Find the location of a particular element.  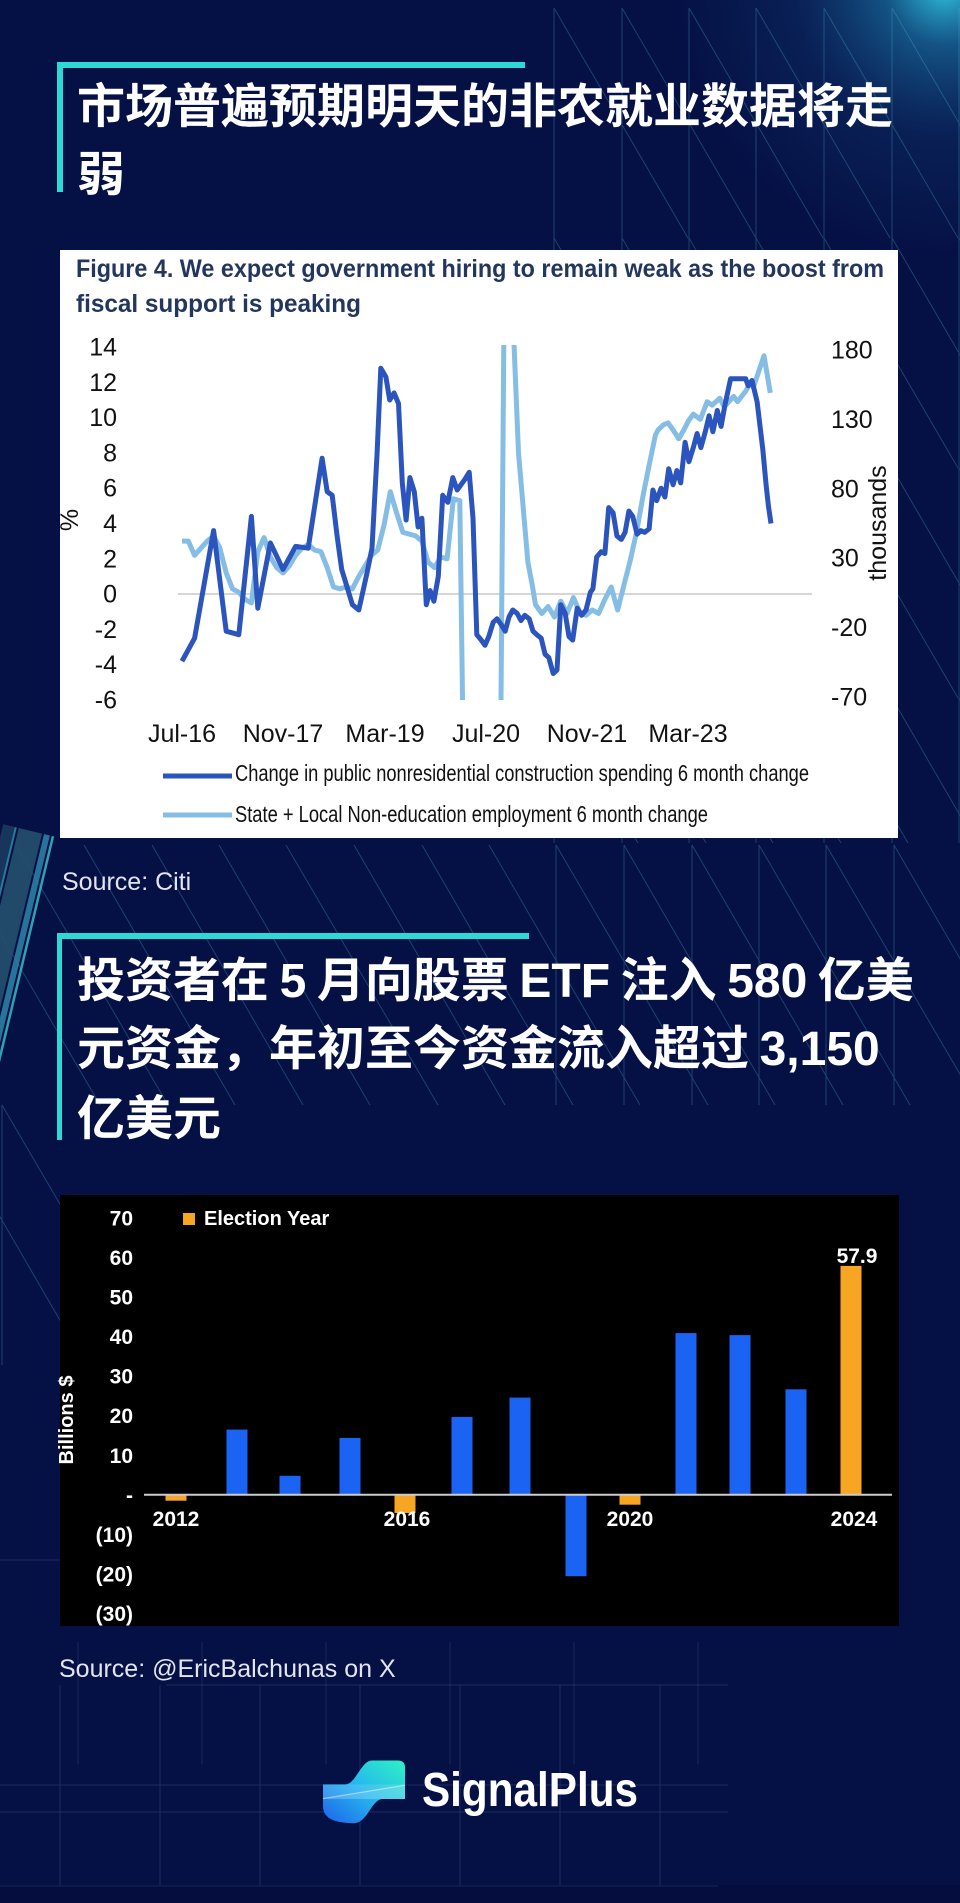

svg-text: 57.9 is located at coordinates (857, 1256).